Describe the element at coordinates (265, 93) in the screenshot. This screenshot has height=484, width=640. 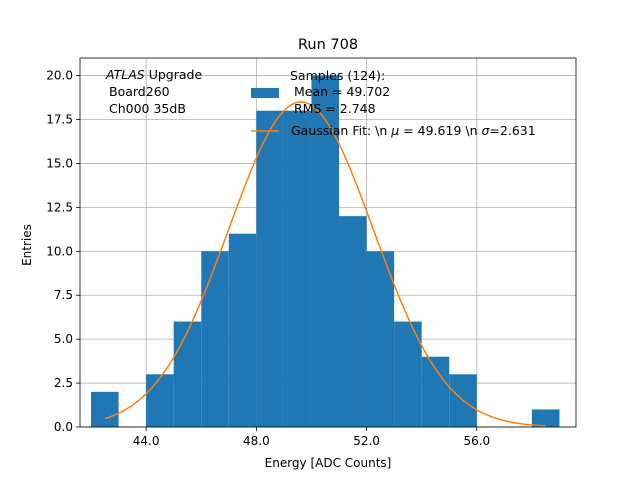
I see `legend-histogram-patch` at that location.